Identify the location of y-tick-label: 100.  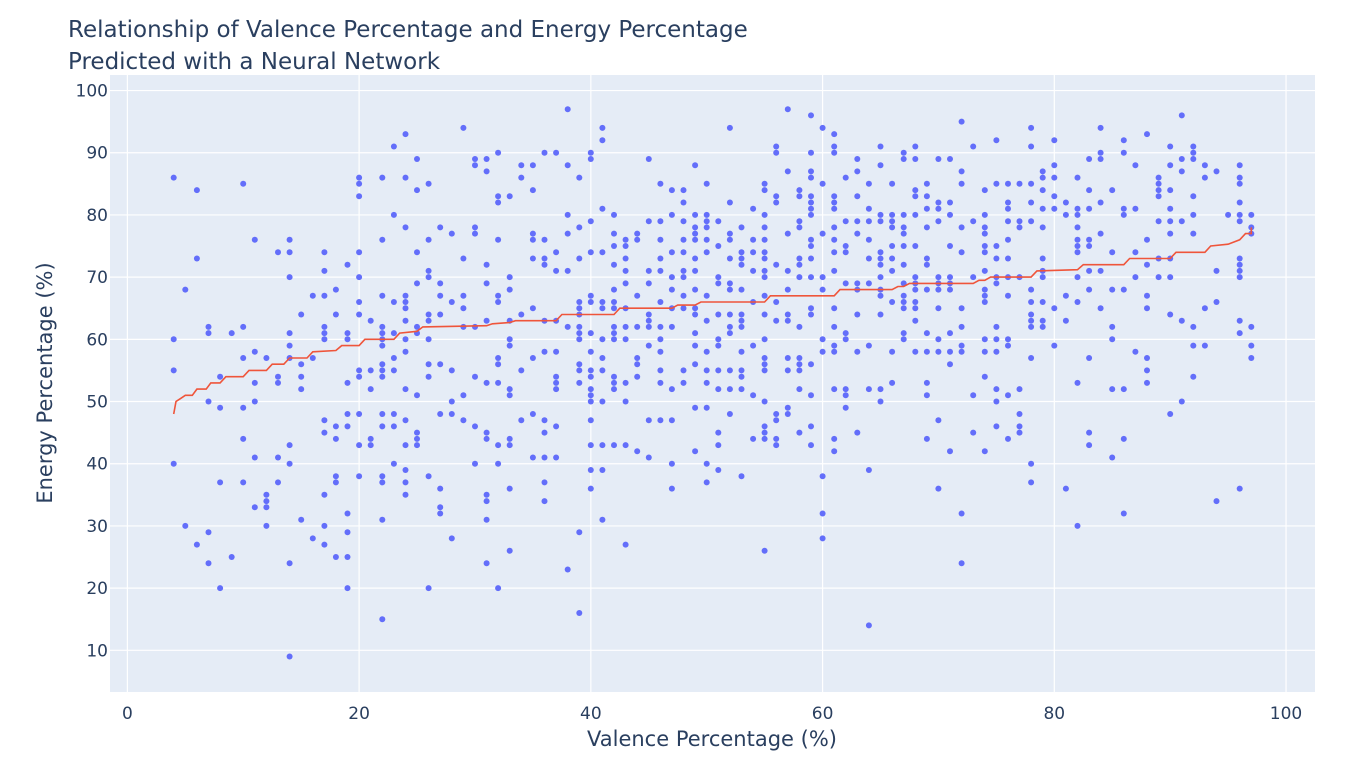
(92, 92).